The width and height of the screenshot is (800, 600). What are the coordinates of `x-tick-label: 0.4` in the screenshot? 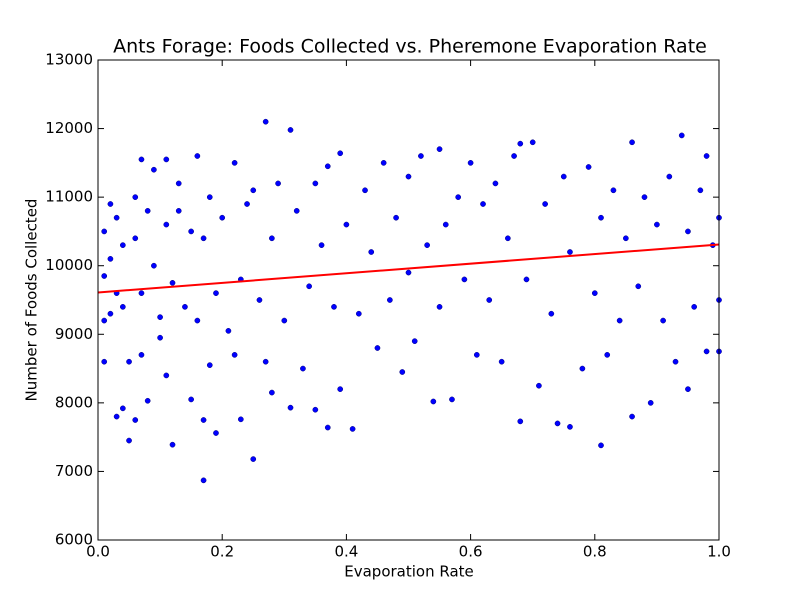 It's located at (346, 552).